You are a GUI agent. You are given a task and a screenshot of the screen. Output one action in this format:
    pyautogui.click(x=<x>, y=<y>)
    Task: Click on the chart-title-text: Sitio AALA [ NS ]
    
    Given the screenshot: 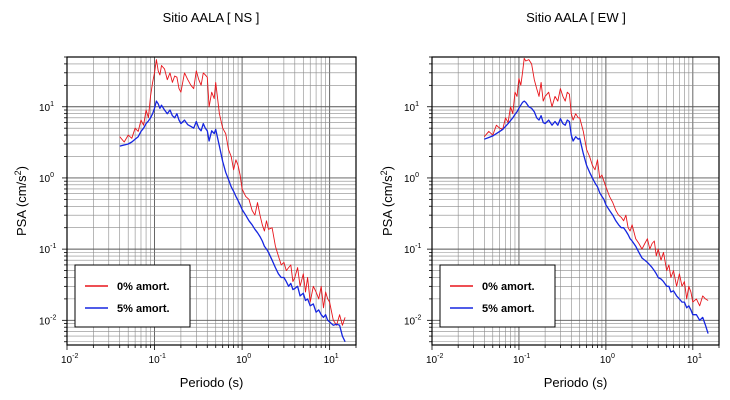 What is the action you would take?
    pyautogui.click(x=211, y=17)
    